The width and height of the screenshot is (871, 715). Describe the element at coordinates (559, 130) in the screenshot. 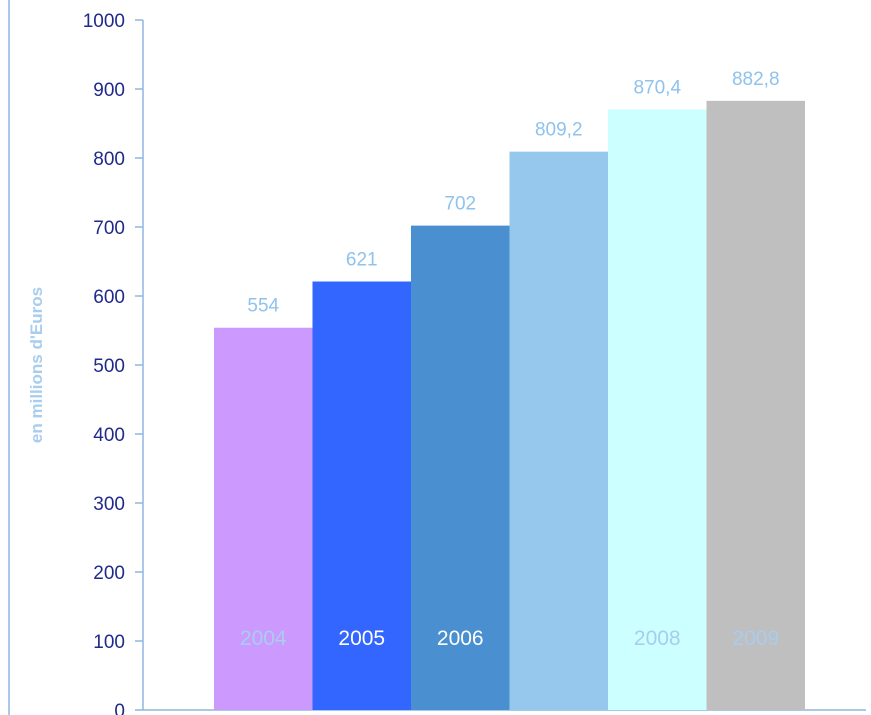

I see `value-label-2007: 809,2` at that location.